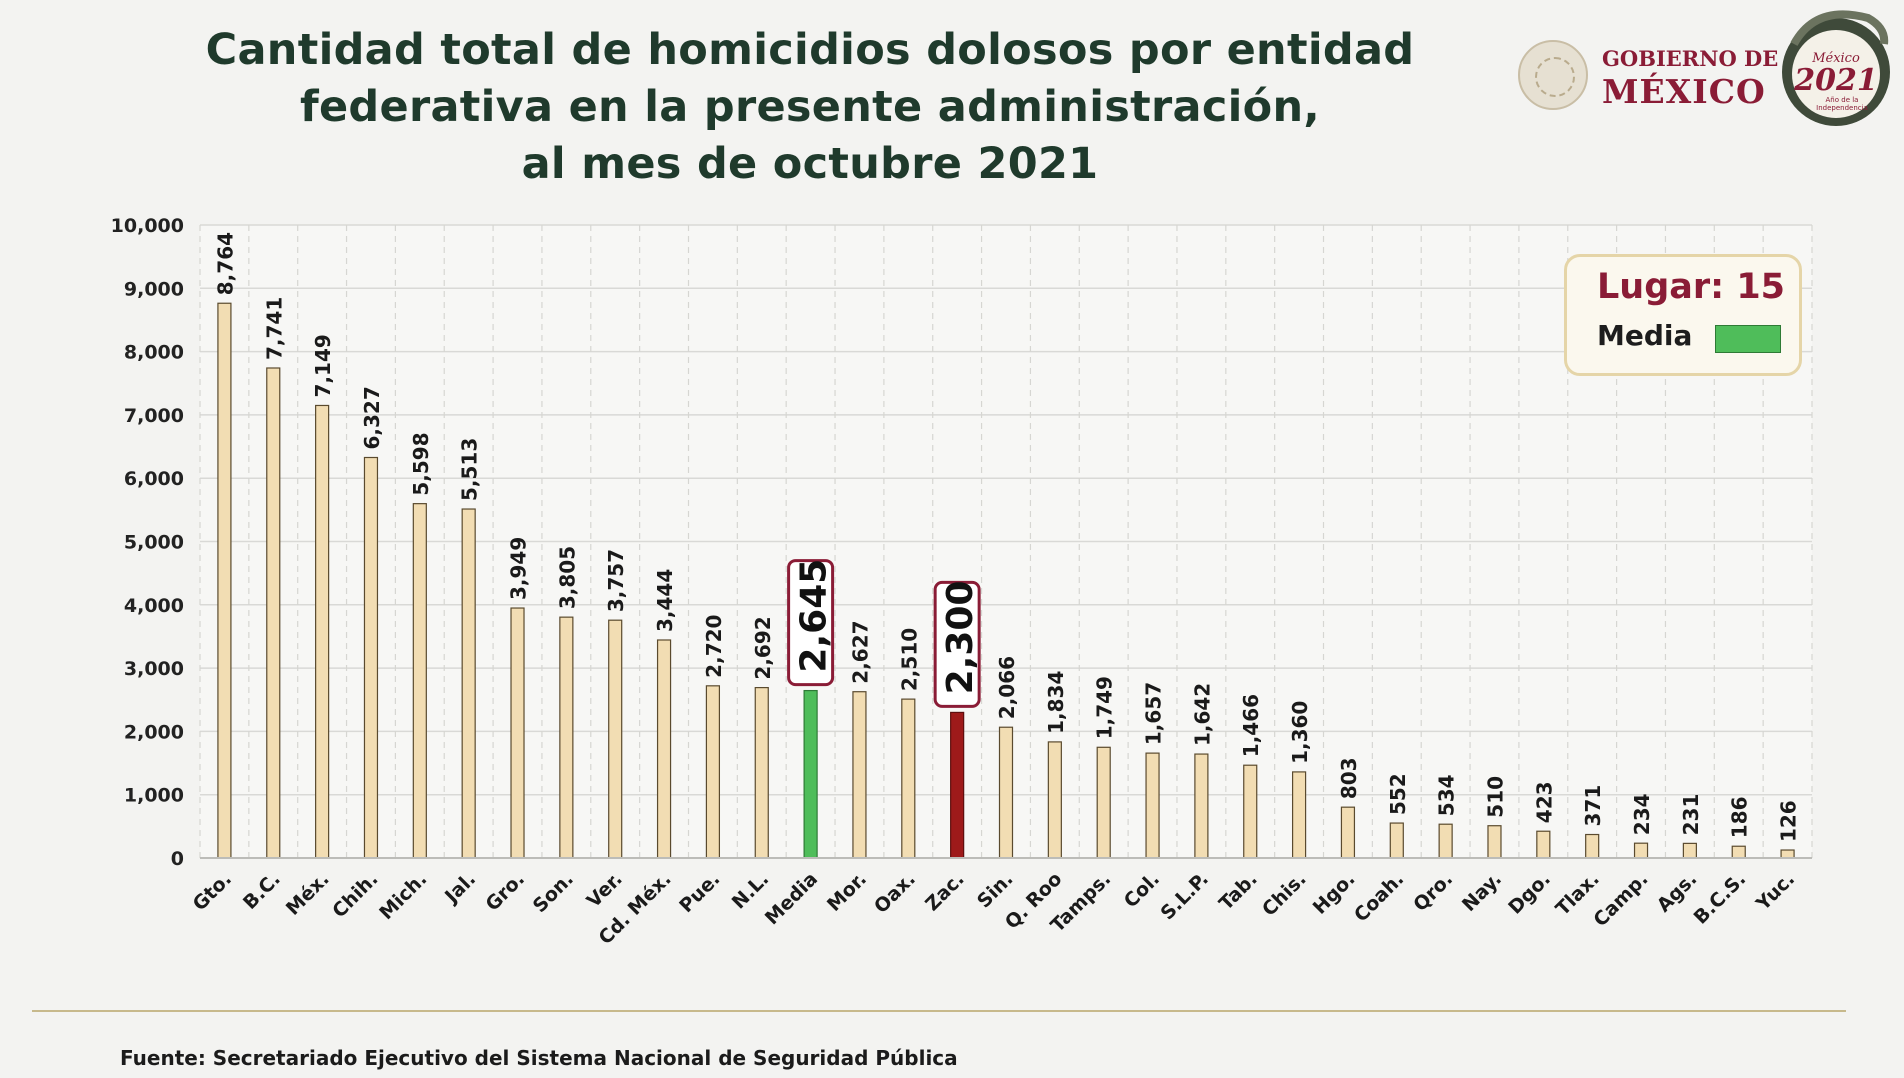  What do you see at coordinates (995, 890) in the screenshot?
I see `x-tick-label: Sin.` at bounding box center [995, 890].